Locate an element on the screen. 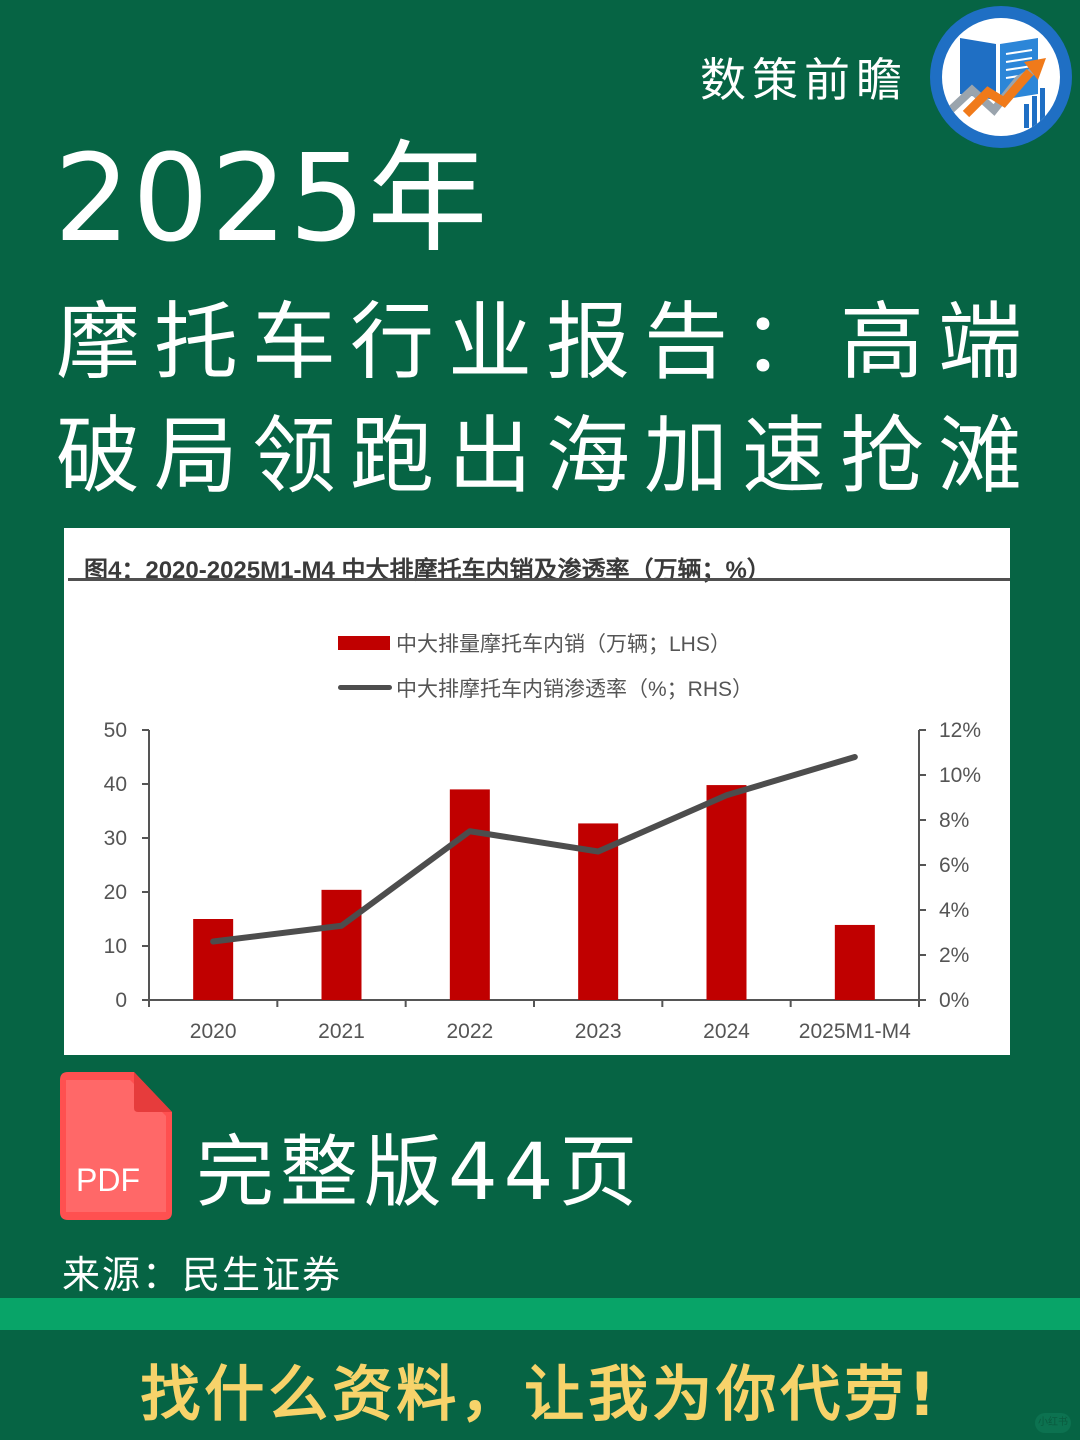 The width and height of the screenshot is (1080, 1440). x-axis-category-label: 2021 is located at coordinates (341, 1031).